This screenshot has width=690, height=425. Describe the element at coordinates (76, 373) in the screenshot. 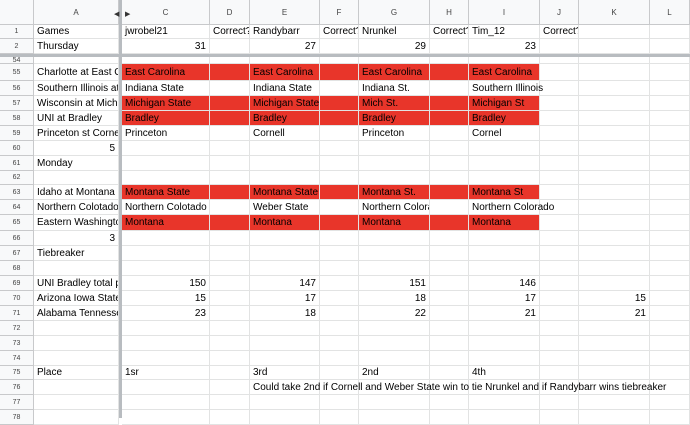

I see `cell-a75: Place` at that location.